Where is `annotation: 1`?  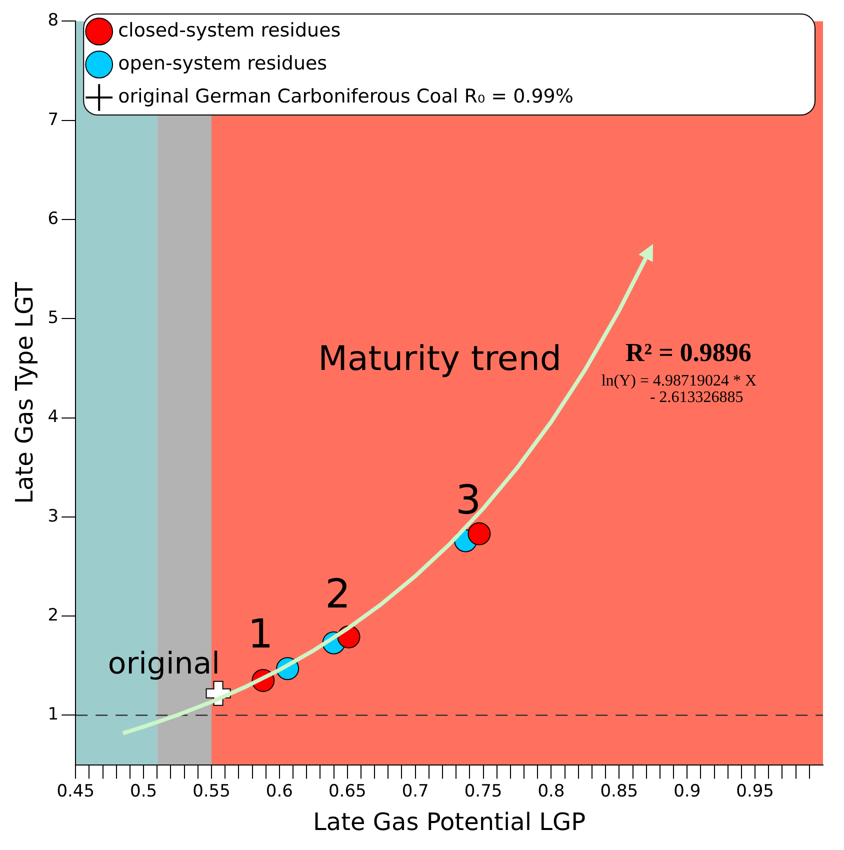 annotation: 1 is located at coordinates (261, 634).